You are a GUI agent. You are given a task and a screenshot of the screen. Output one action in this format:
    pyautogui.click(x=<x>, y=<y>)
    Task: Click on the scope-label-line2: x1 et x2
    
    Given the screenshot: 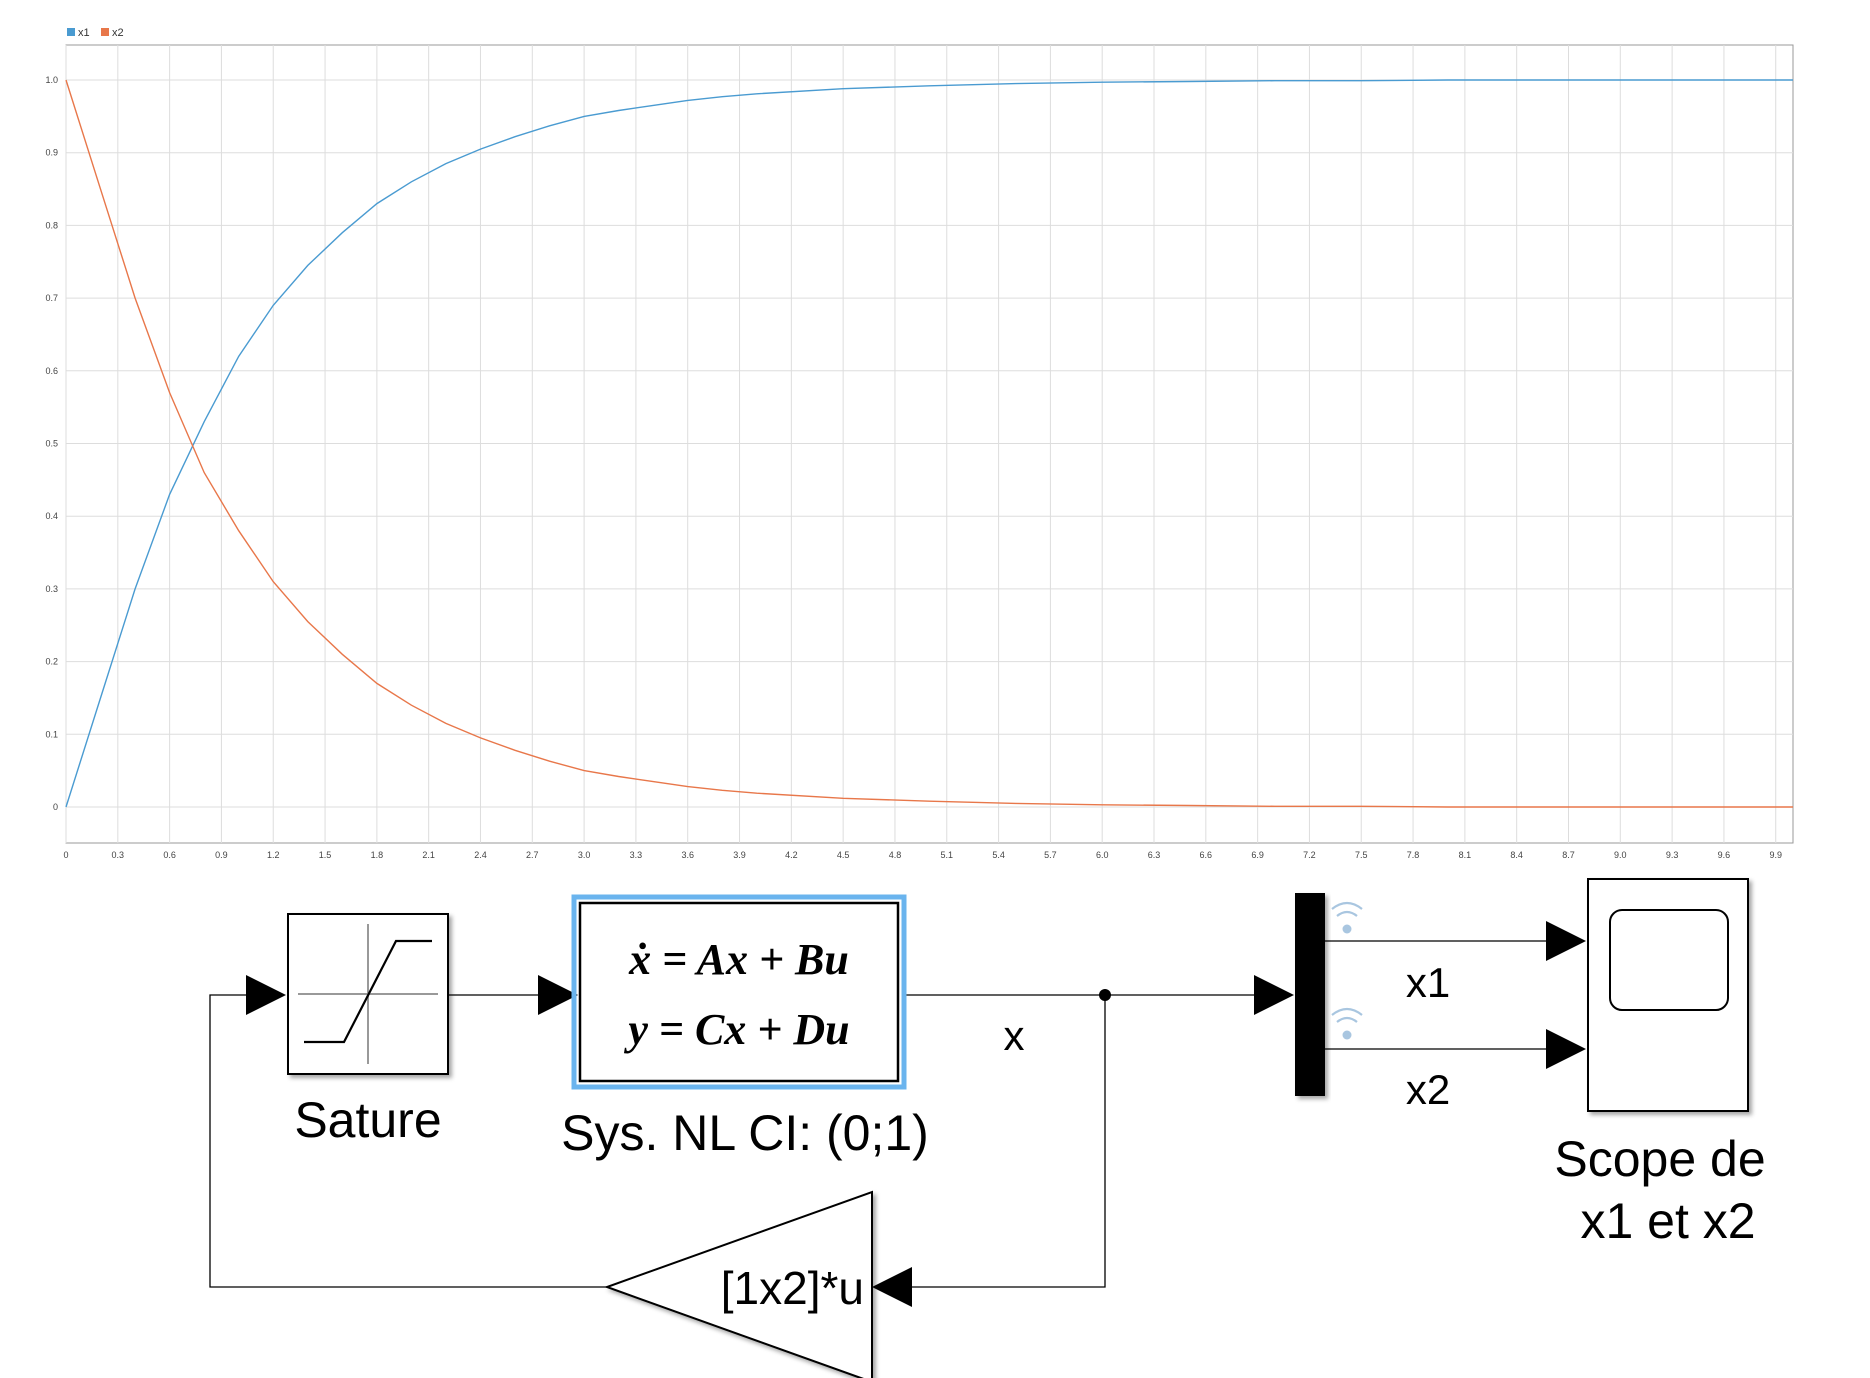 What is the action you would take?
    pyautogui.click(x=1667, y=1221)
    